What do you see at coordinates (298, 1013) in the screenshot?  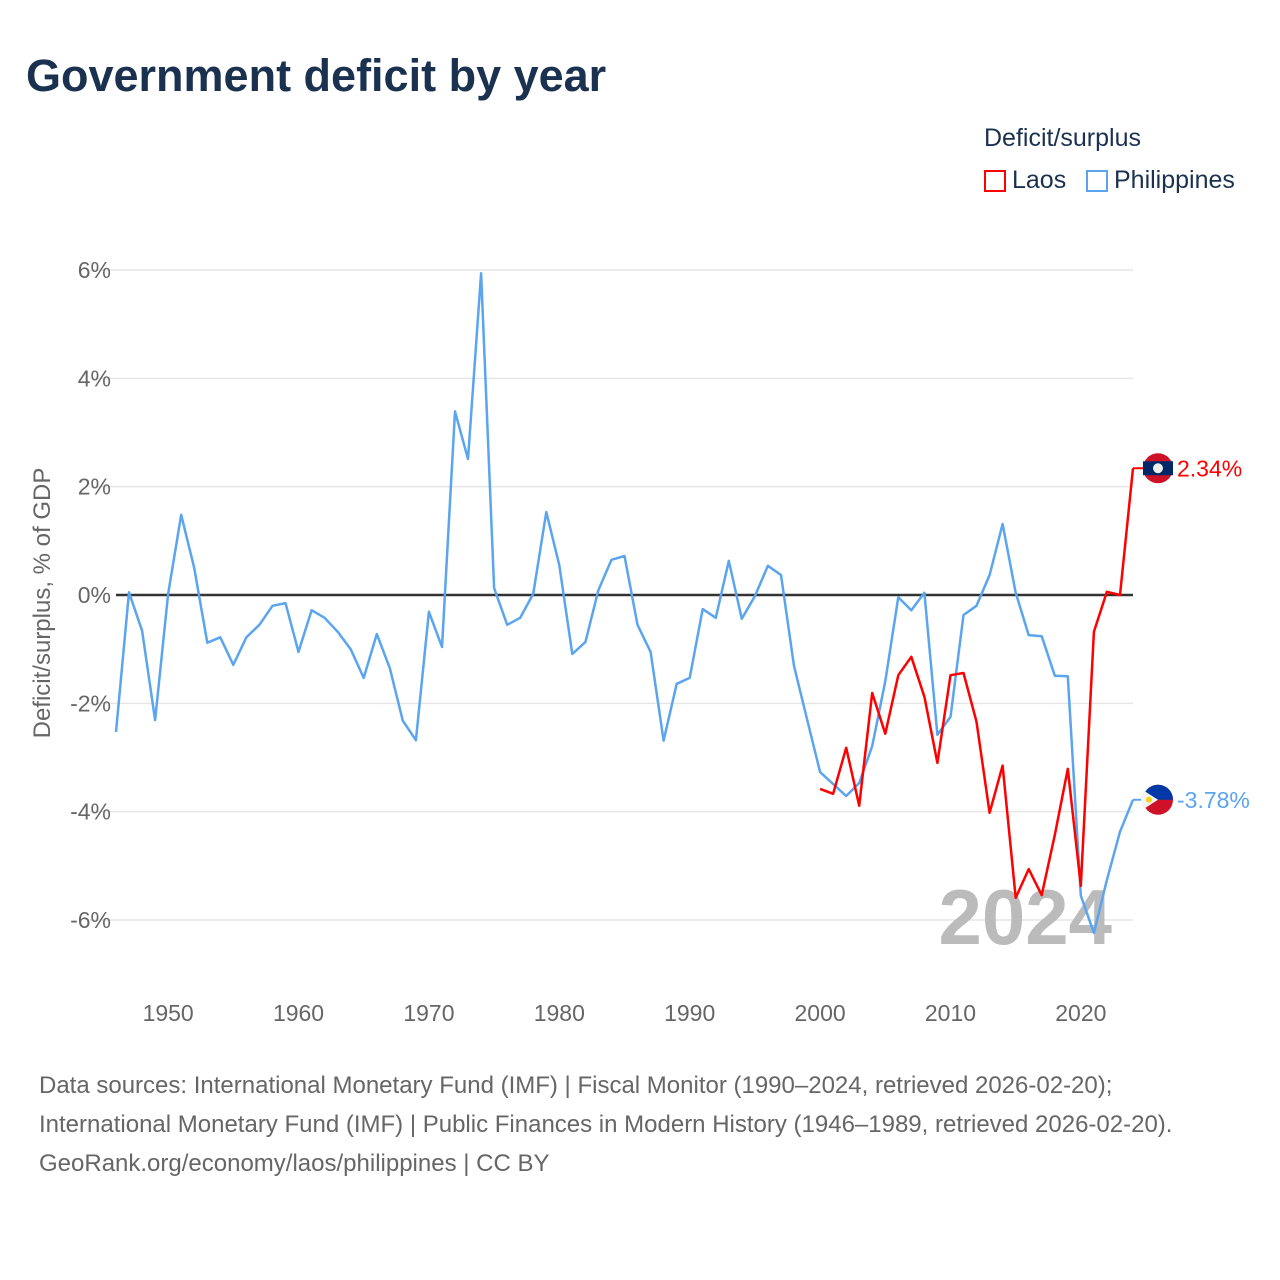 I see `x-tick-label: 1960` at bounding box center [298, 1013].